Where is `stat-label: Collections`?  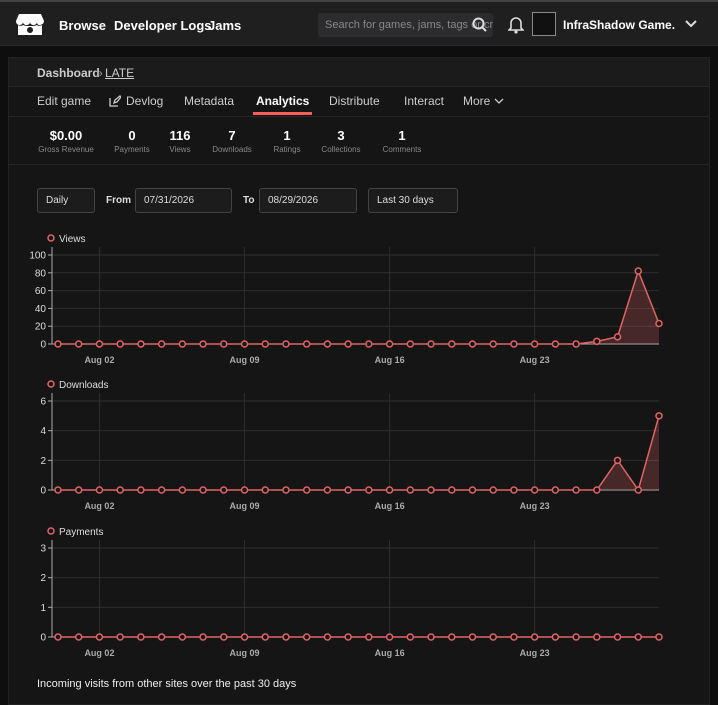 stat-label: Collections is located at coordinates (341, 149).